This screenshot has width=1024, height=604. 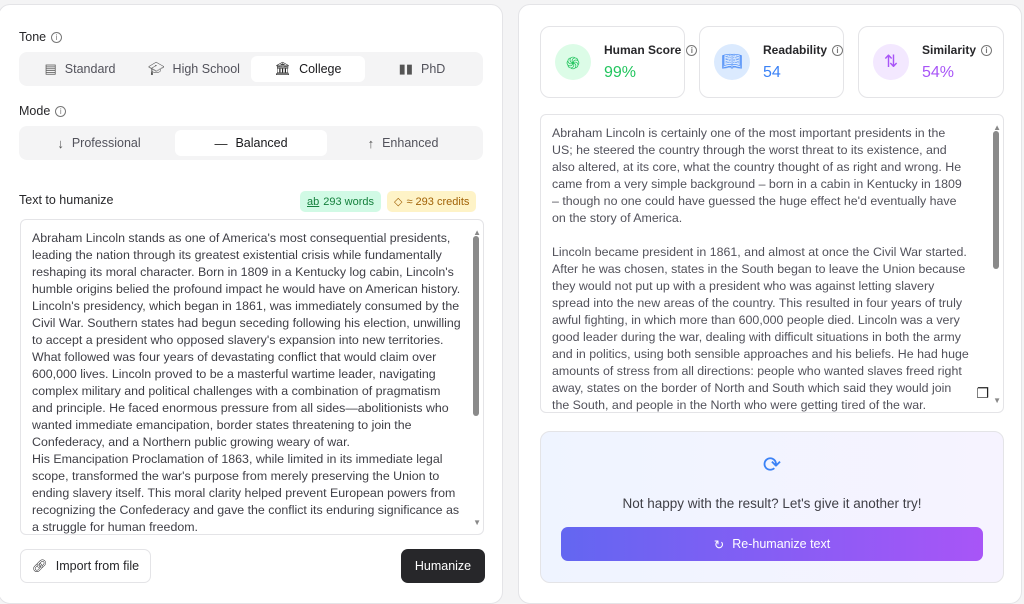 I want to click on arrow-up-icon: ↑, so click(x=371, y=143).